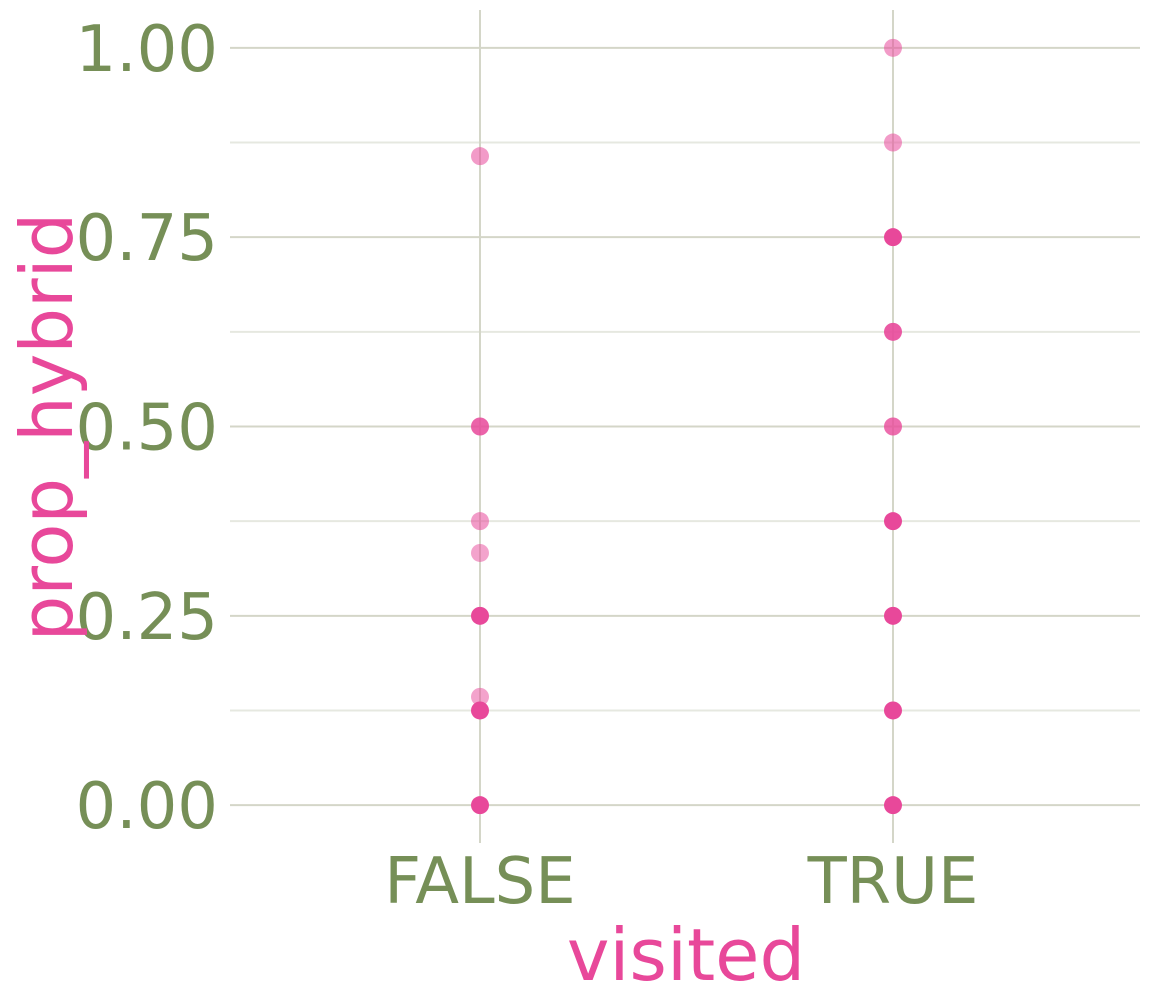  Describe the element at coordinates (686, 955) in the screenshot. I see `x-axis-title: visited` at that location.